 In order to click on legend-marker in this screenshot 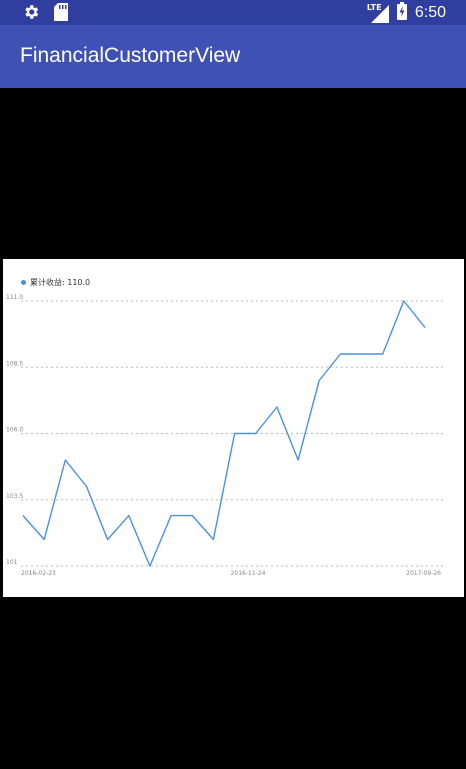, I will do `click(23, 282)`.